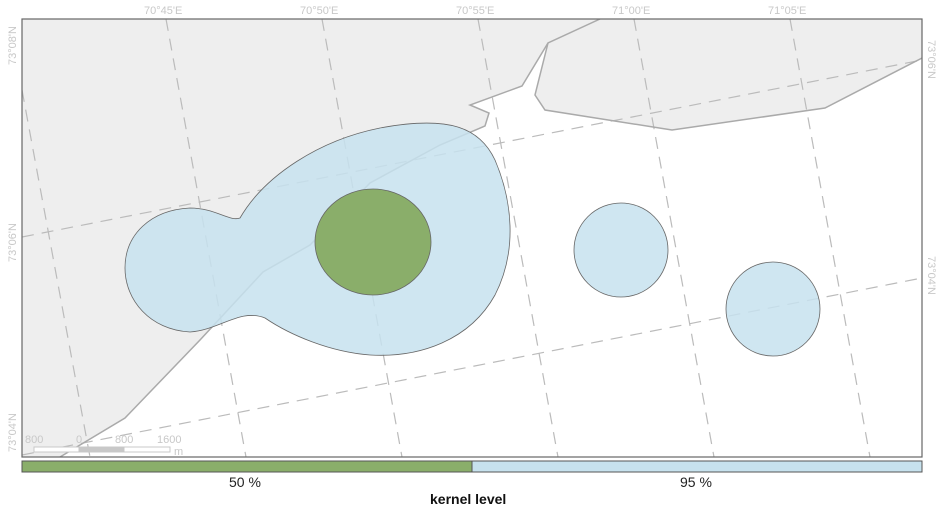  I want to click on scale-bar-tick-label: 0, so click(79, 440).